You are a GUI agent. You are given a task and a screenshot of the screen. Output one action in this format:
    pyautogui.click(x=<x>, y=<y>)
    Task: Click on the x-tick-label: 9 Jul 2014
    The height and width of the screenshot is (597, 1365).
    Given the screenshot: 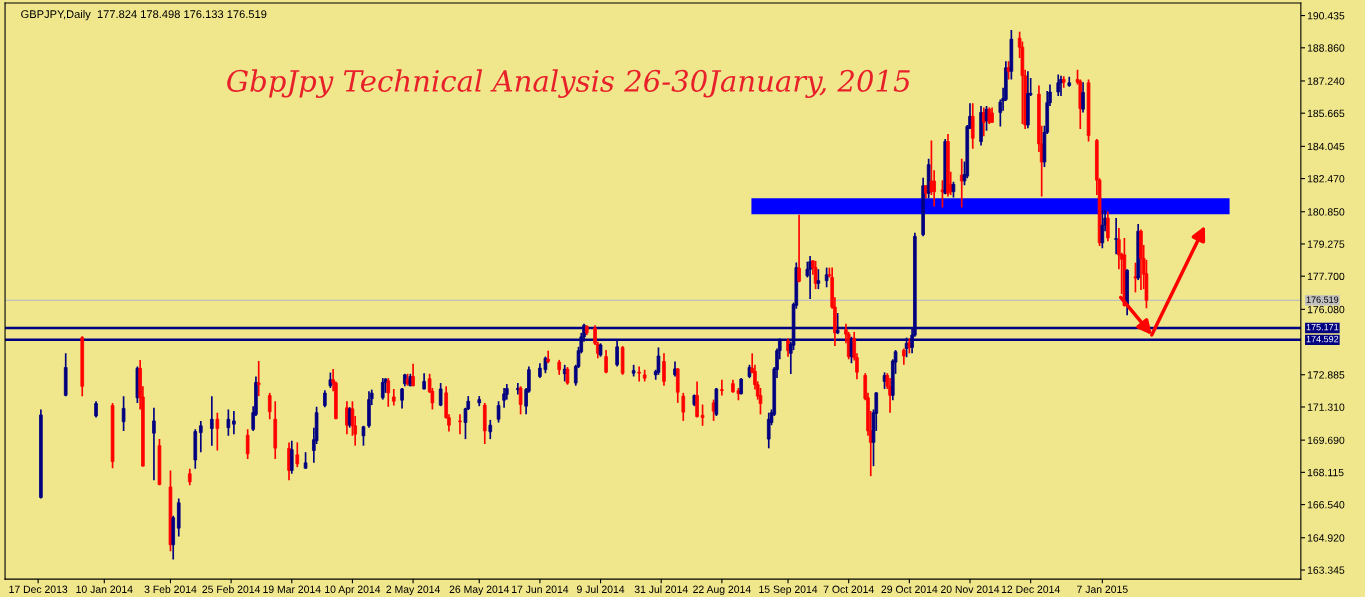 What is the action you would take?
    pyautogui.click(x=601, y=589)
    